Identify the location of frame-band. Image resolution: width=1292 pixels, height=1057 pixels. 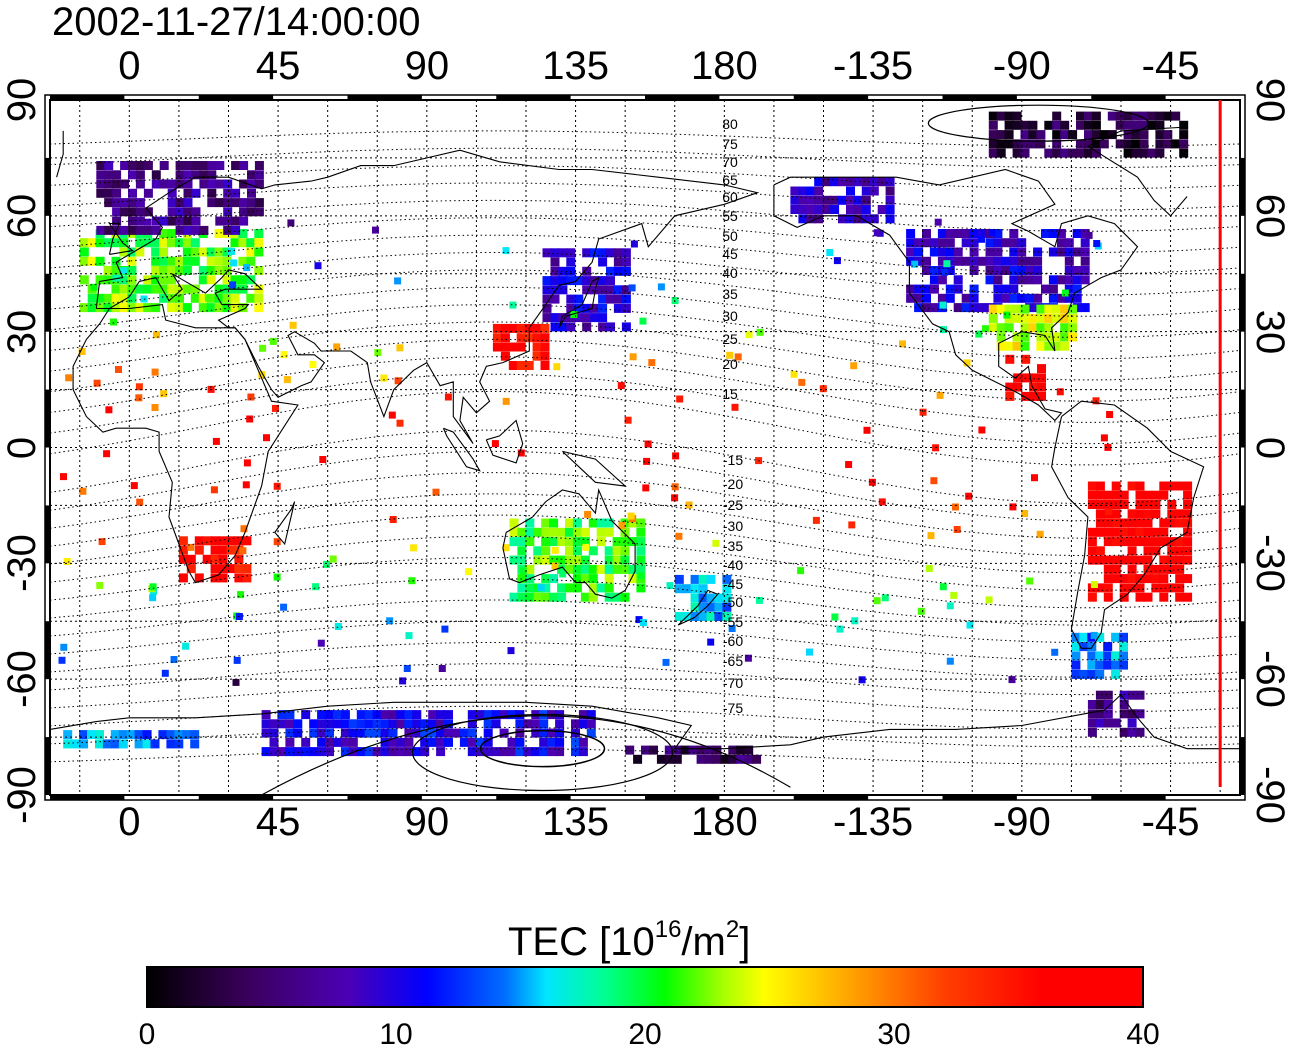
(1242, 534).